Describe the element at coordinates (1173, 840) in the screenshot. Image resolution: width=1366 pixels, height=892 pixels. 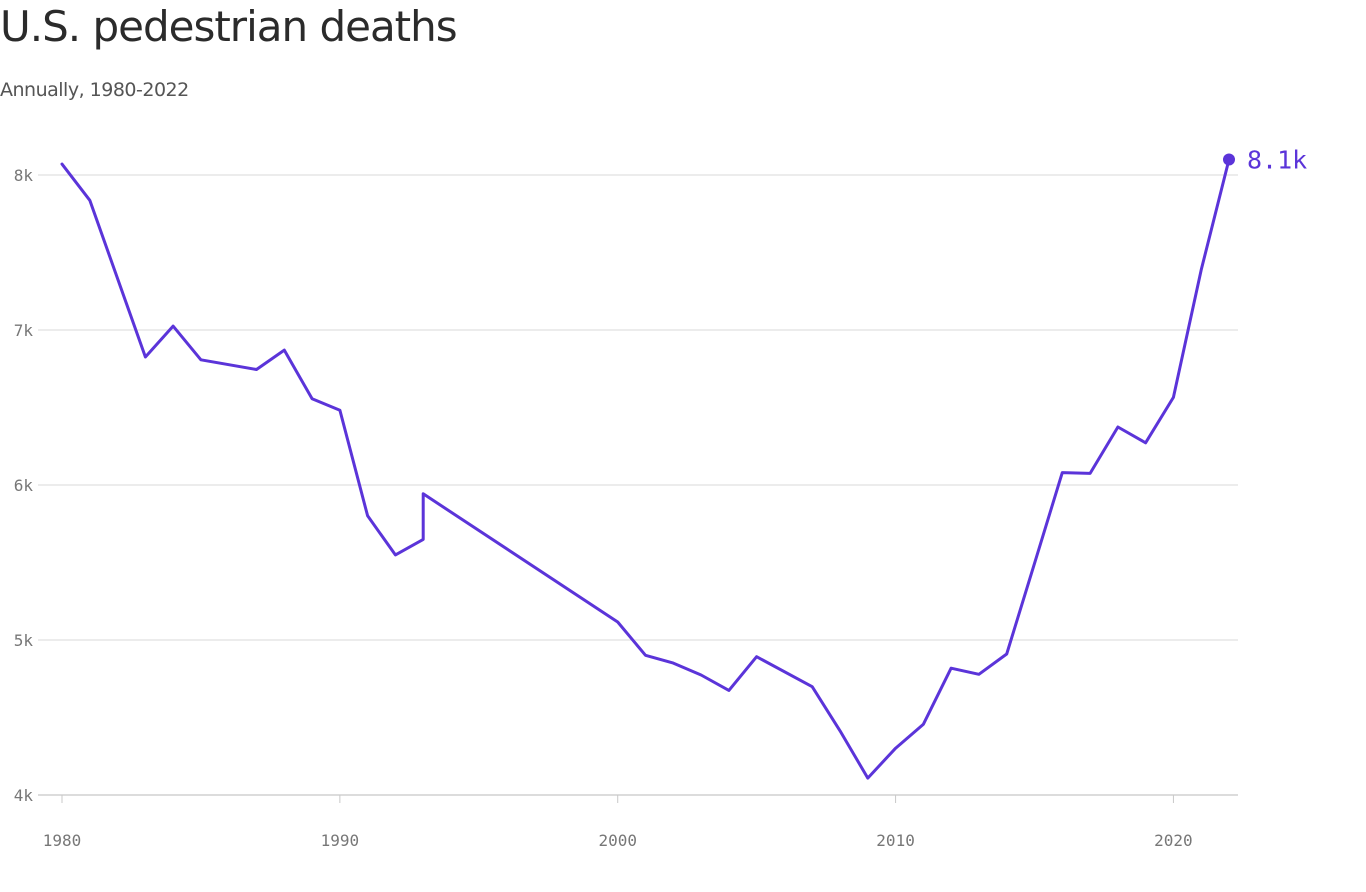
I see `x-tick-label: 2020` at that location.